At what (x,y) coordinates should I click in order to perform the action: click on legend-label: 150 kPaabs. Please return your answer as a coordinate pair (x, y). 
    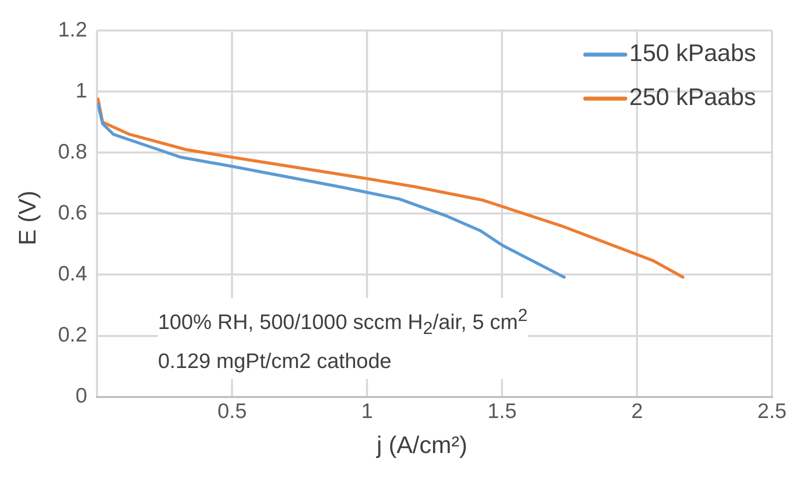
    Looking at the image, I should click on (692, 54).